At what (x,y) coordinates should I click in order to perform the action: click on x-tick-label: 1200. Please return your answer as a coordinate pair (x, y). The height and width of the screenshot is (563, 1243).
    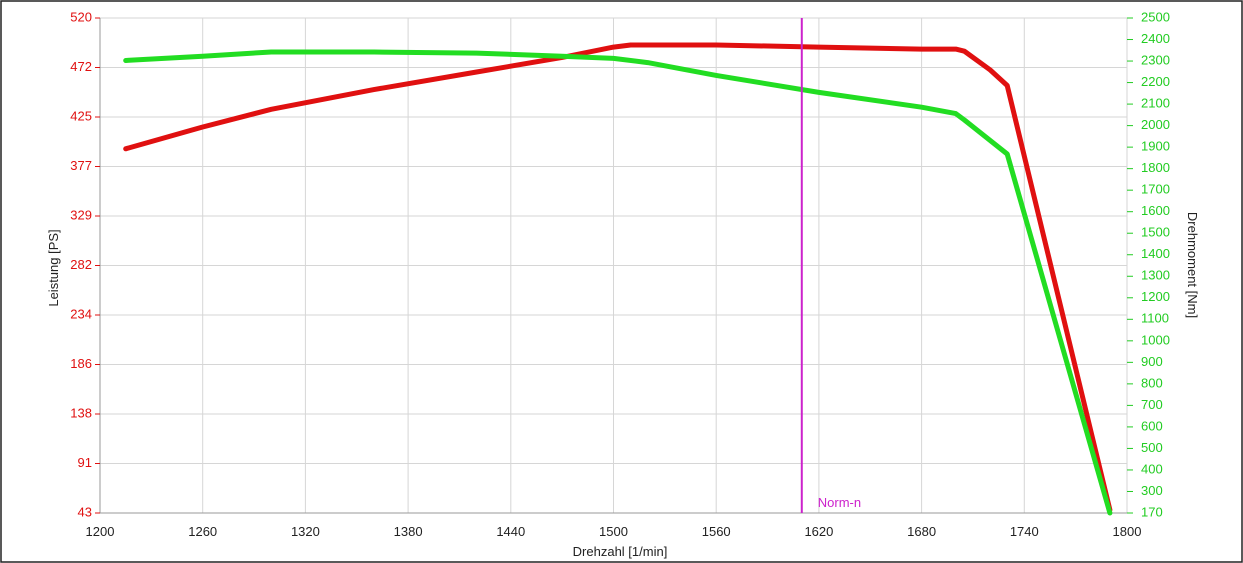
    Looking at the image, I should click on (100, 531).